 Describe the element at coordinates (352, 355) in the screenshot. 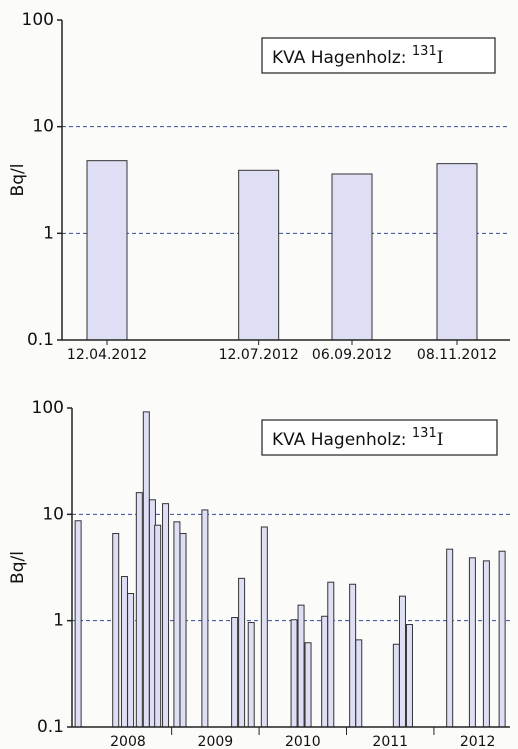

I see `x-tick-label: 06.09.2012` at that location.